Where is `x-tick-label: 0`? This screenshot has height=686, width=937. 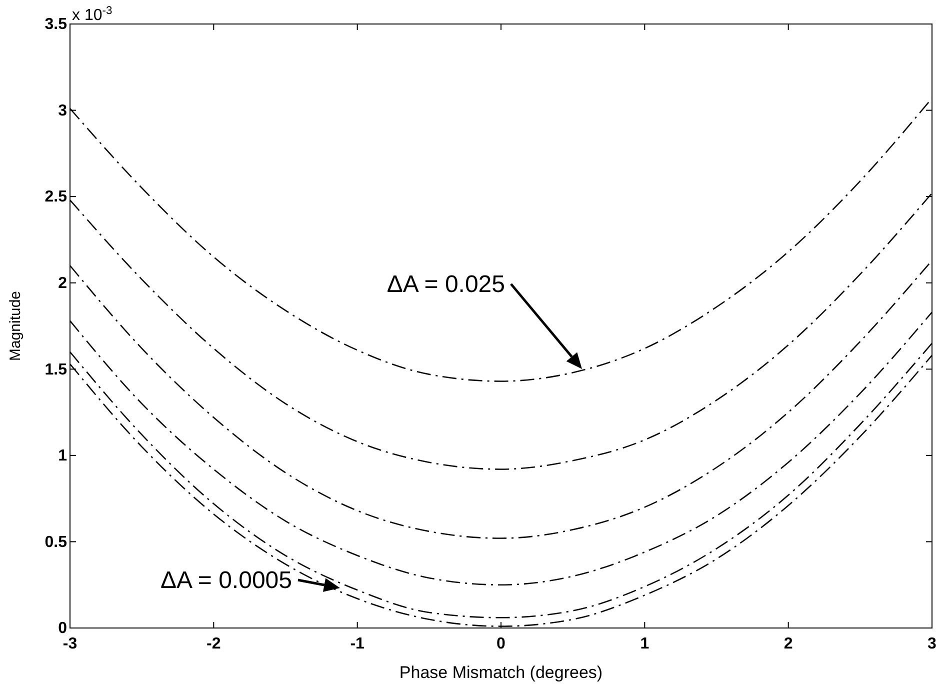
x-tick-label: 0 is located at coordinates (501, 644).